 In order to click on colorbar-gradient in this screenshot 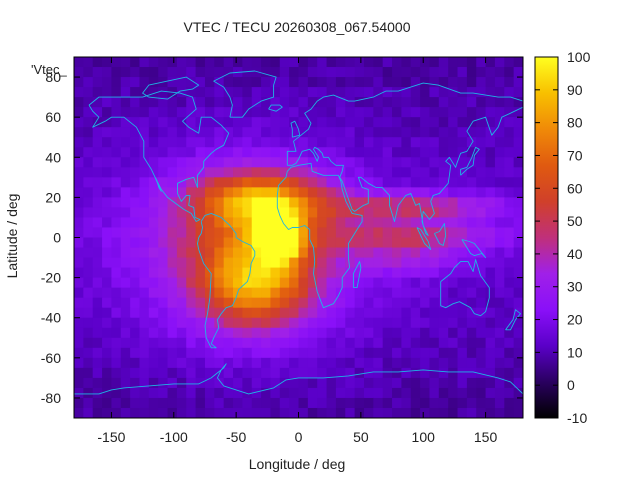, I will do `click(546, 237)`.